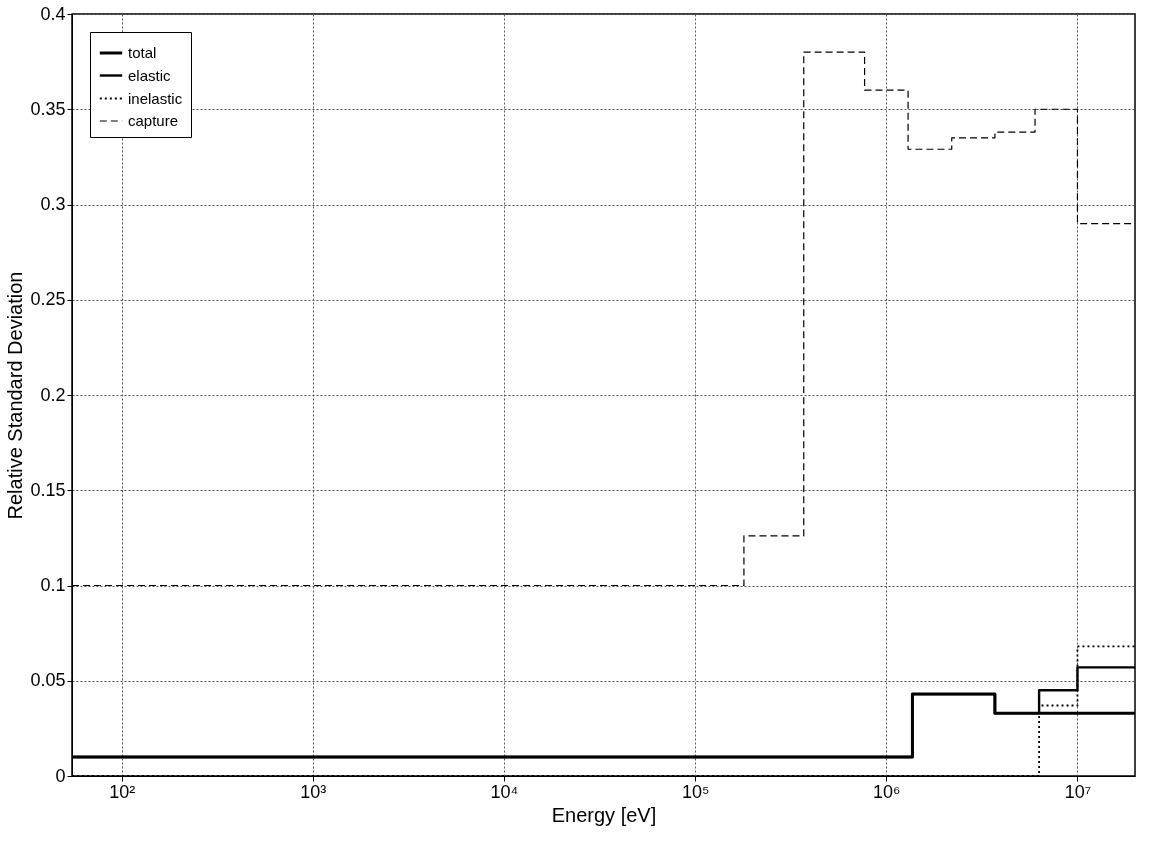 This screenshot has width=1162, height=851. What do you see at coordinates (48, 299) in the screenshot?
I see `y-tick-label: 0.25` at bounding box center [48, 299].